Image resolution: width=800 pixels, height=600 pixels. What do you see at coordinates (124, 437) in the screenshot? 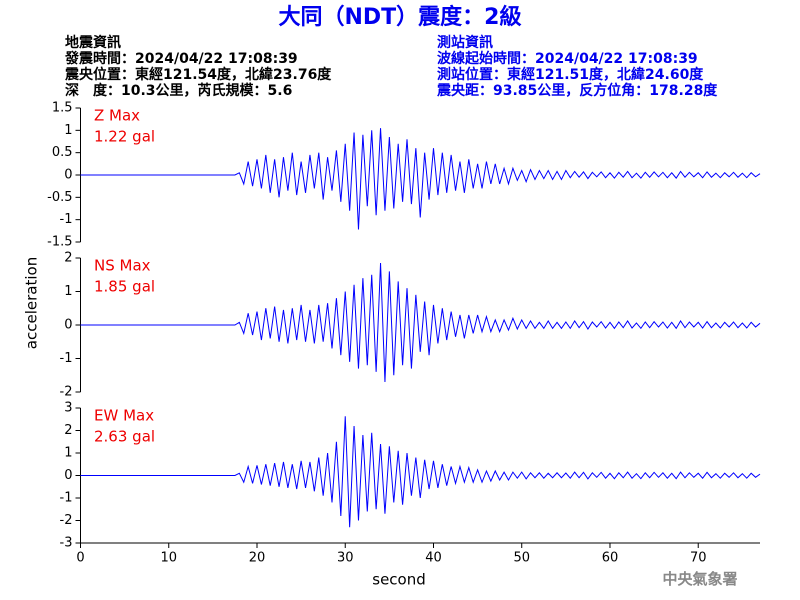
I see `annotation: 2.63 gal` at bounding box center [124, 437].